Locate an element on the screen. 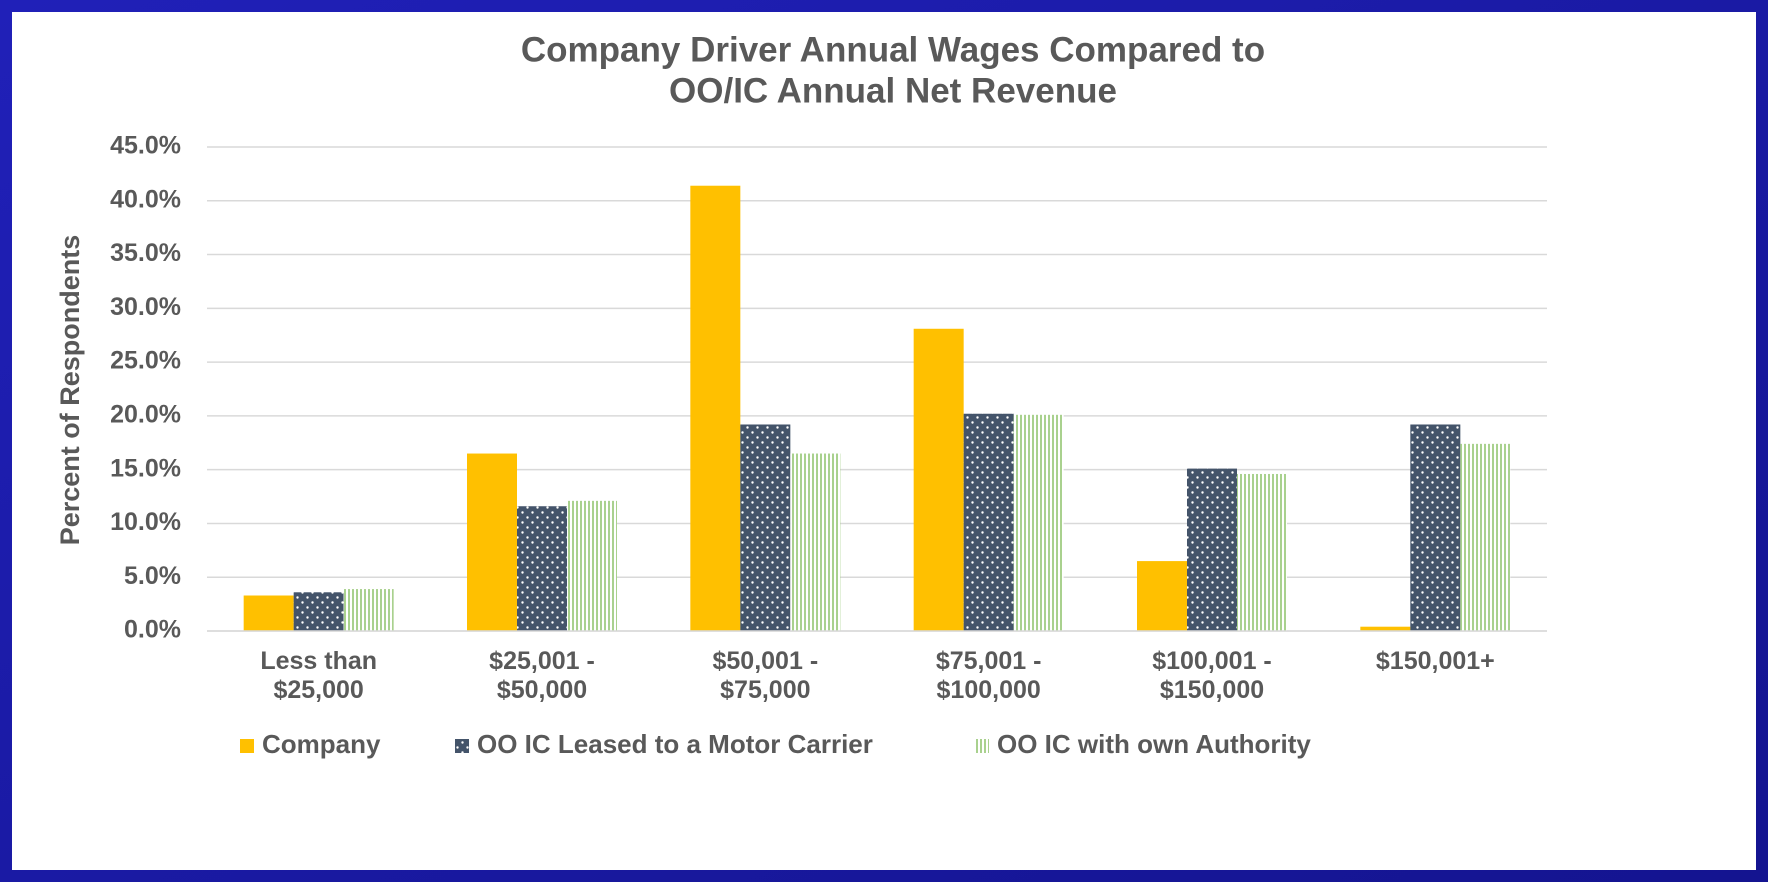 This screenshot has height=882, width=1768. y-tick-label: 45.0% is located at coordinates (145, 146).